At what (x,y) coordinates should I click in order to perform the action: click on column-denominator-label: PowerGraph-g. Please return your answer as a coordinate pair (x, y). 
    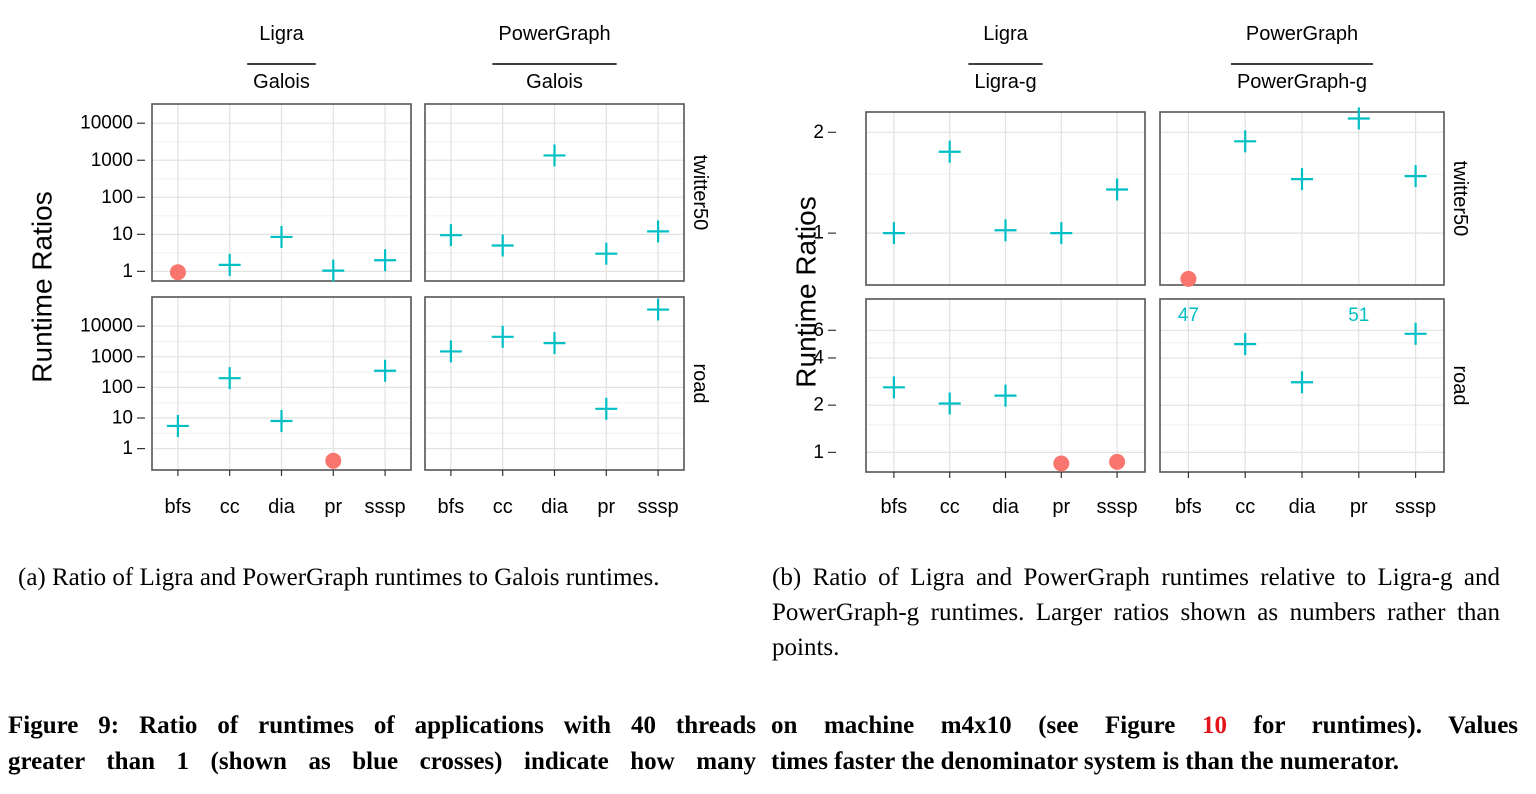
    Looking at the image, I should click on (1302, 82).